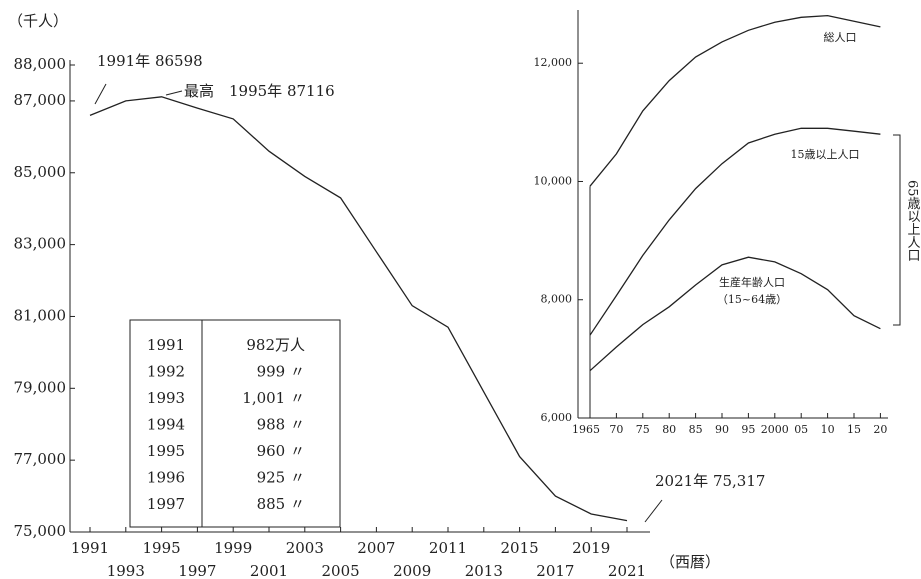 The height and width of the screenshot is (579, 921). I want to click on y-tick-label: 81,000, so click(40, 315).